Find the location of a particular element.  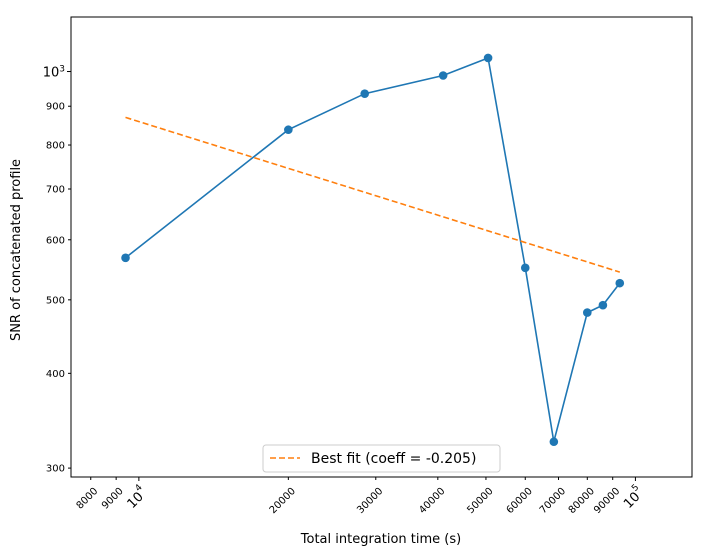

x-tick-label: 9000 is located at coordinates (113, 499).